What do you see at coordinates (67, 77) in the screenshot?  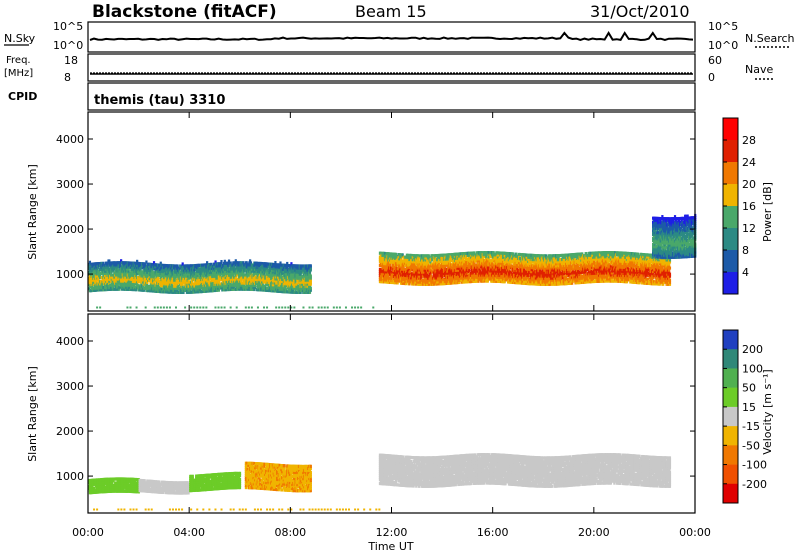 I see `freq-tick-bottom: 8` at bounding box center [67, 77].